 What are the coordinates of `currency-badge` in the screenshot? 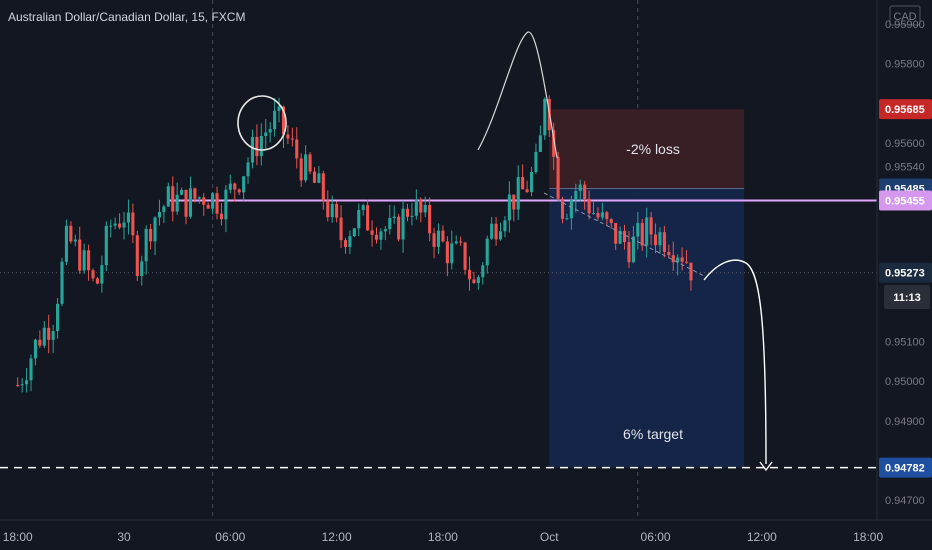 It's located at (905, 15).